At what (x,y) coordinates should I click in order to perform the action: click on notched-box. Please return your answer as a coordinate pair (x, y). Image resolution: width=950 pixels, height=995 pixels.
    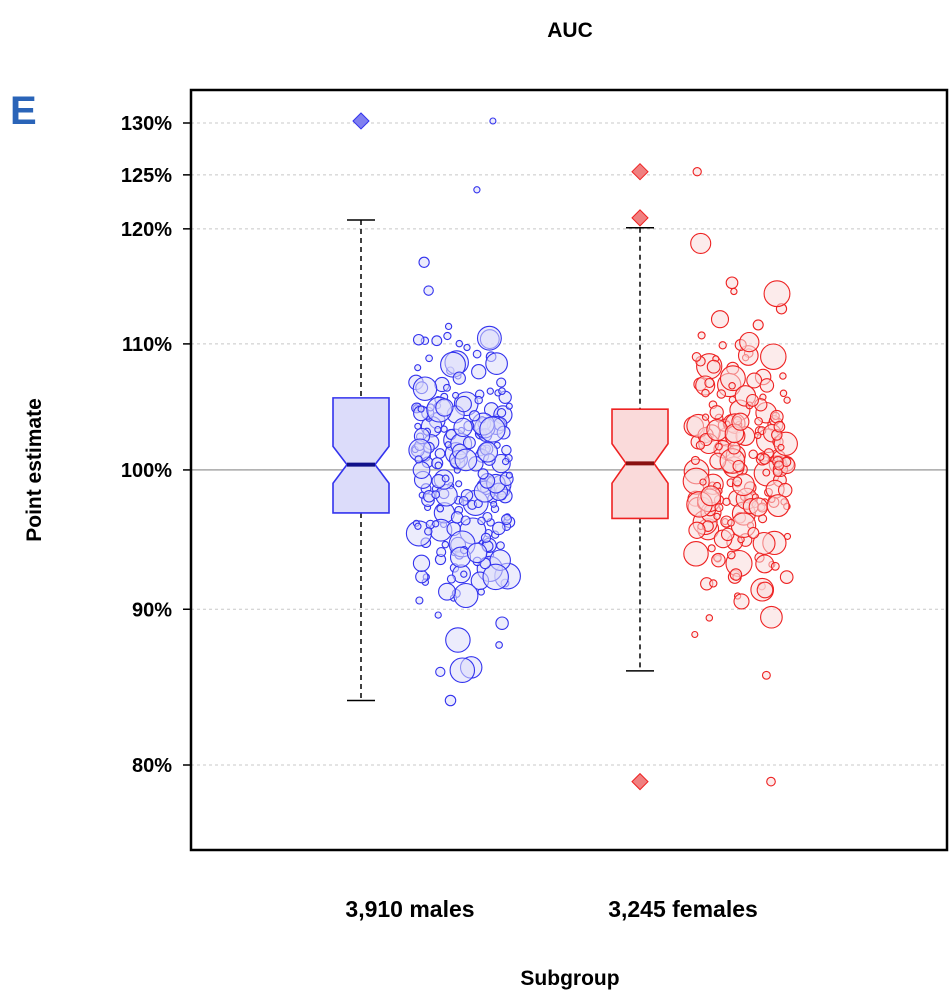
    Looking at the image, I should click on (361, 455).